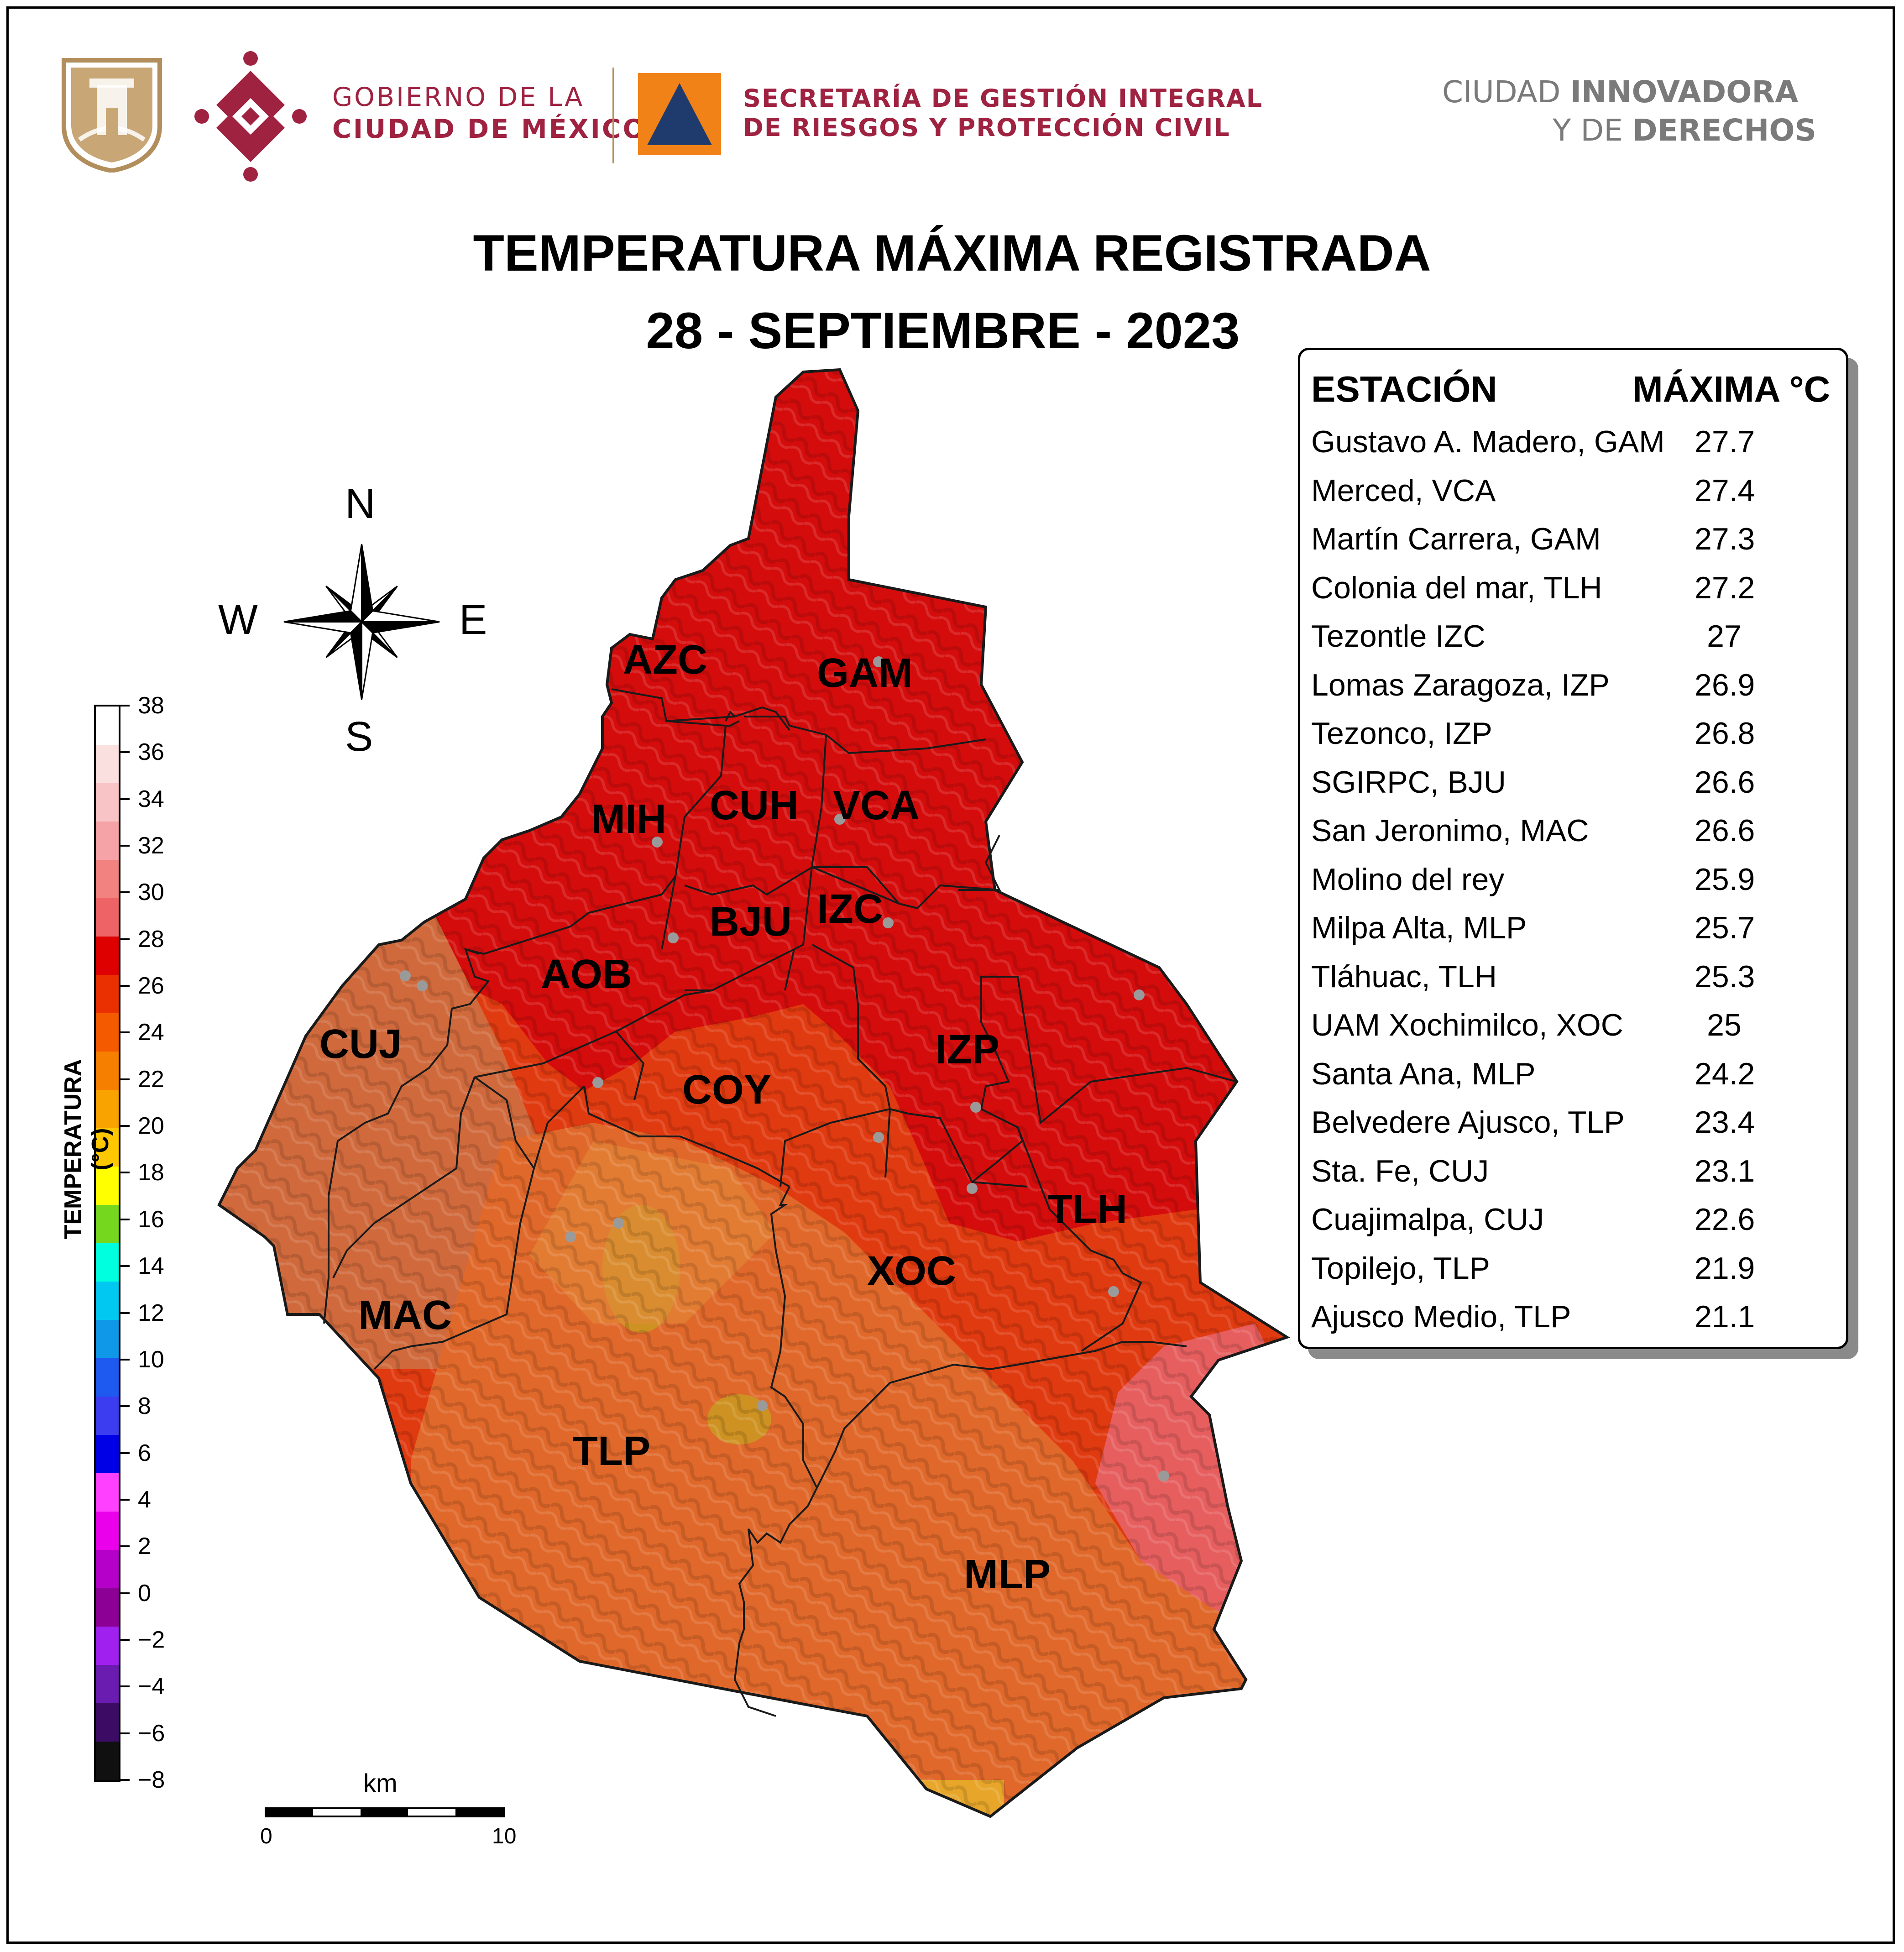  What do you see at coordinates (151, 752) in the screenshot?
I see `colorbar-tick-label: 36` at bounding box center [151, 752].